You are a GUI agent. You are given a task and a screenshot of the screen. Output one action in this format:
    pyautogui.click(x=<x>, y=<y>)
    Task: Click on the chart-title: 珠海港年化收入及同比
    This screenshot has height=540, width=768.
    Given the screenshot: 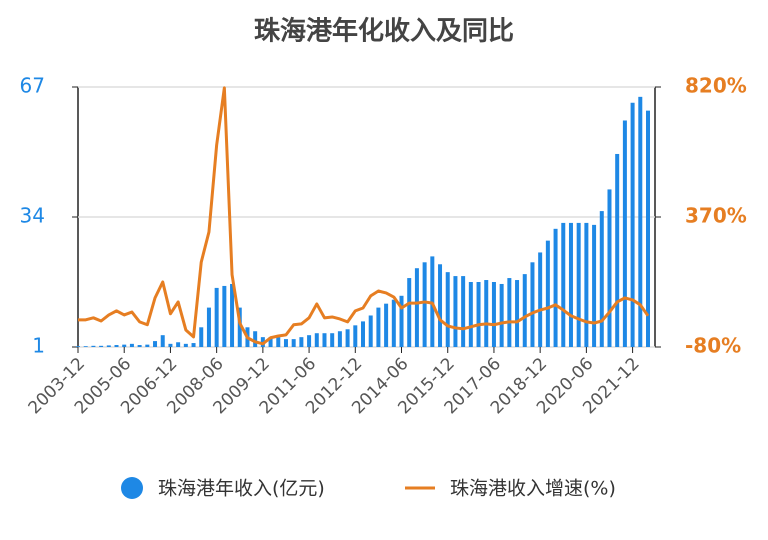 What is the action you would take?
    pyautogui.click(x=384, y=31)
    